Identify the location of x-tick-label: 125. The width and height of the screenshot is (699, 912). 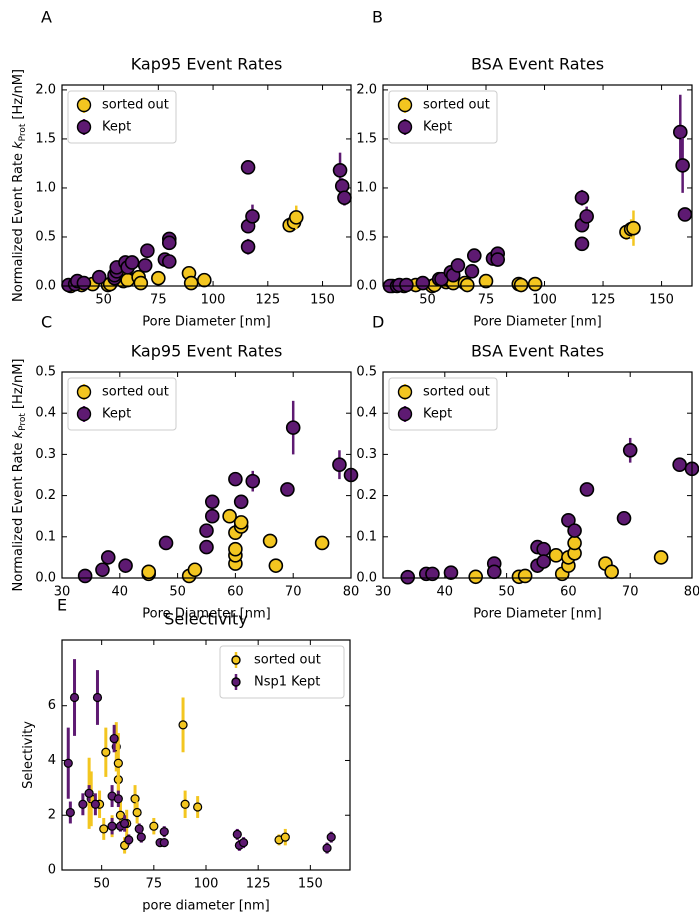
(258, 884).